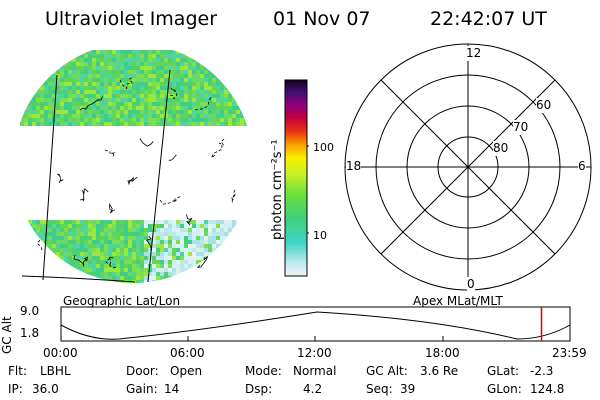  What do you see at coordinates (45, 389) in the screenshot?
I see `status-ip-value: 36.0` at bounding box center [45, 389].